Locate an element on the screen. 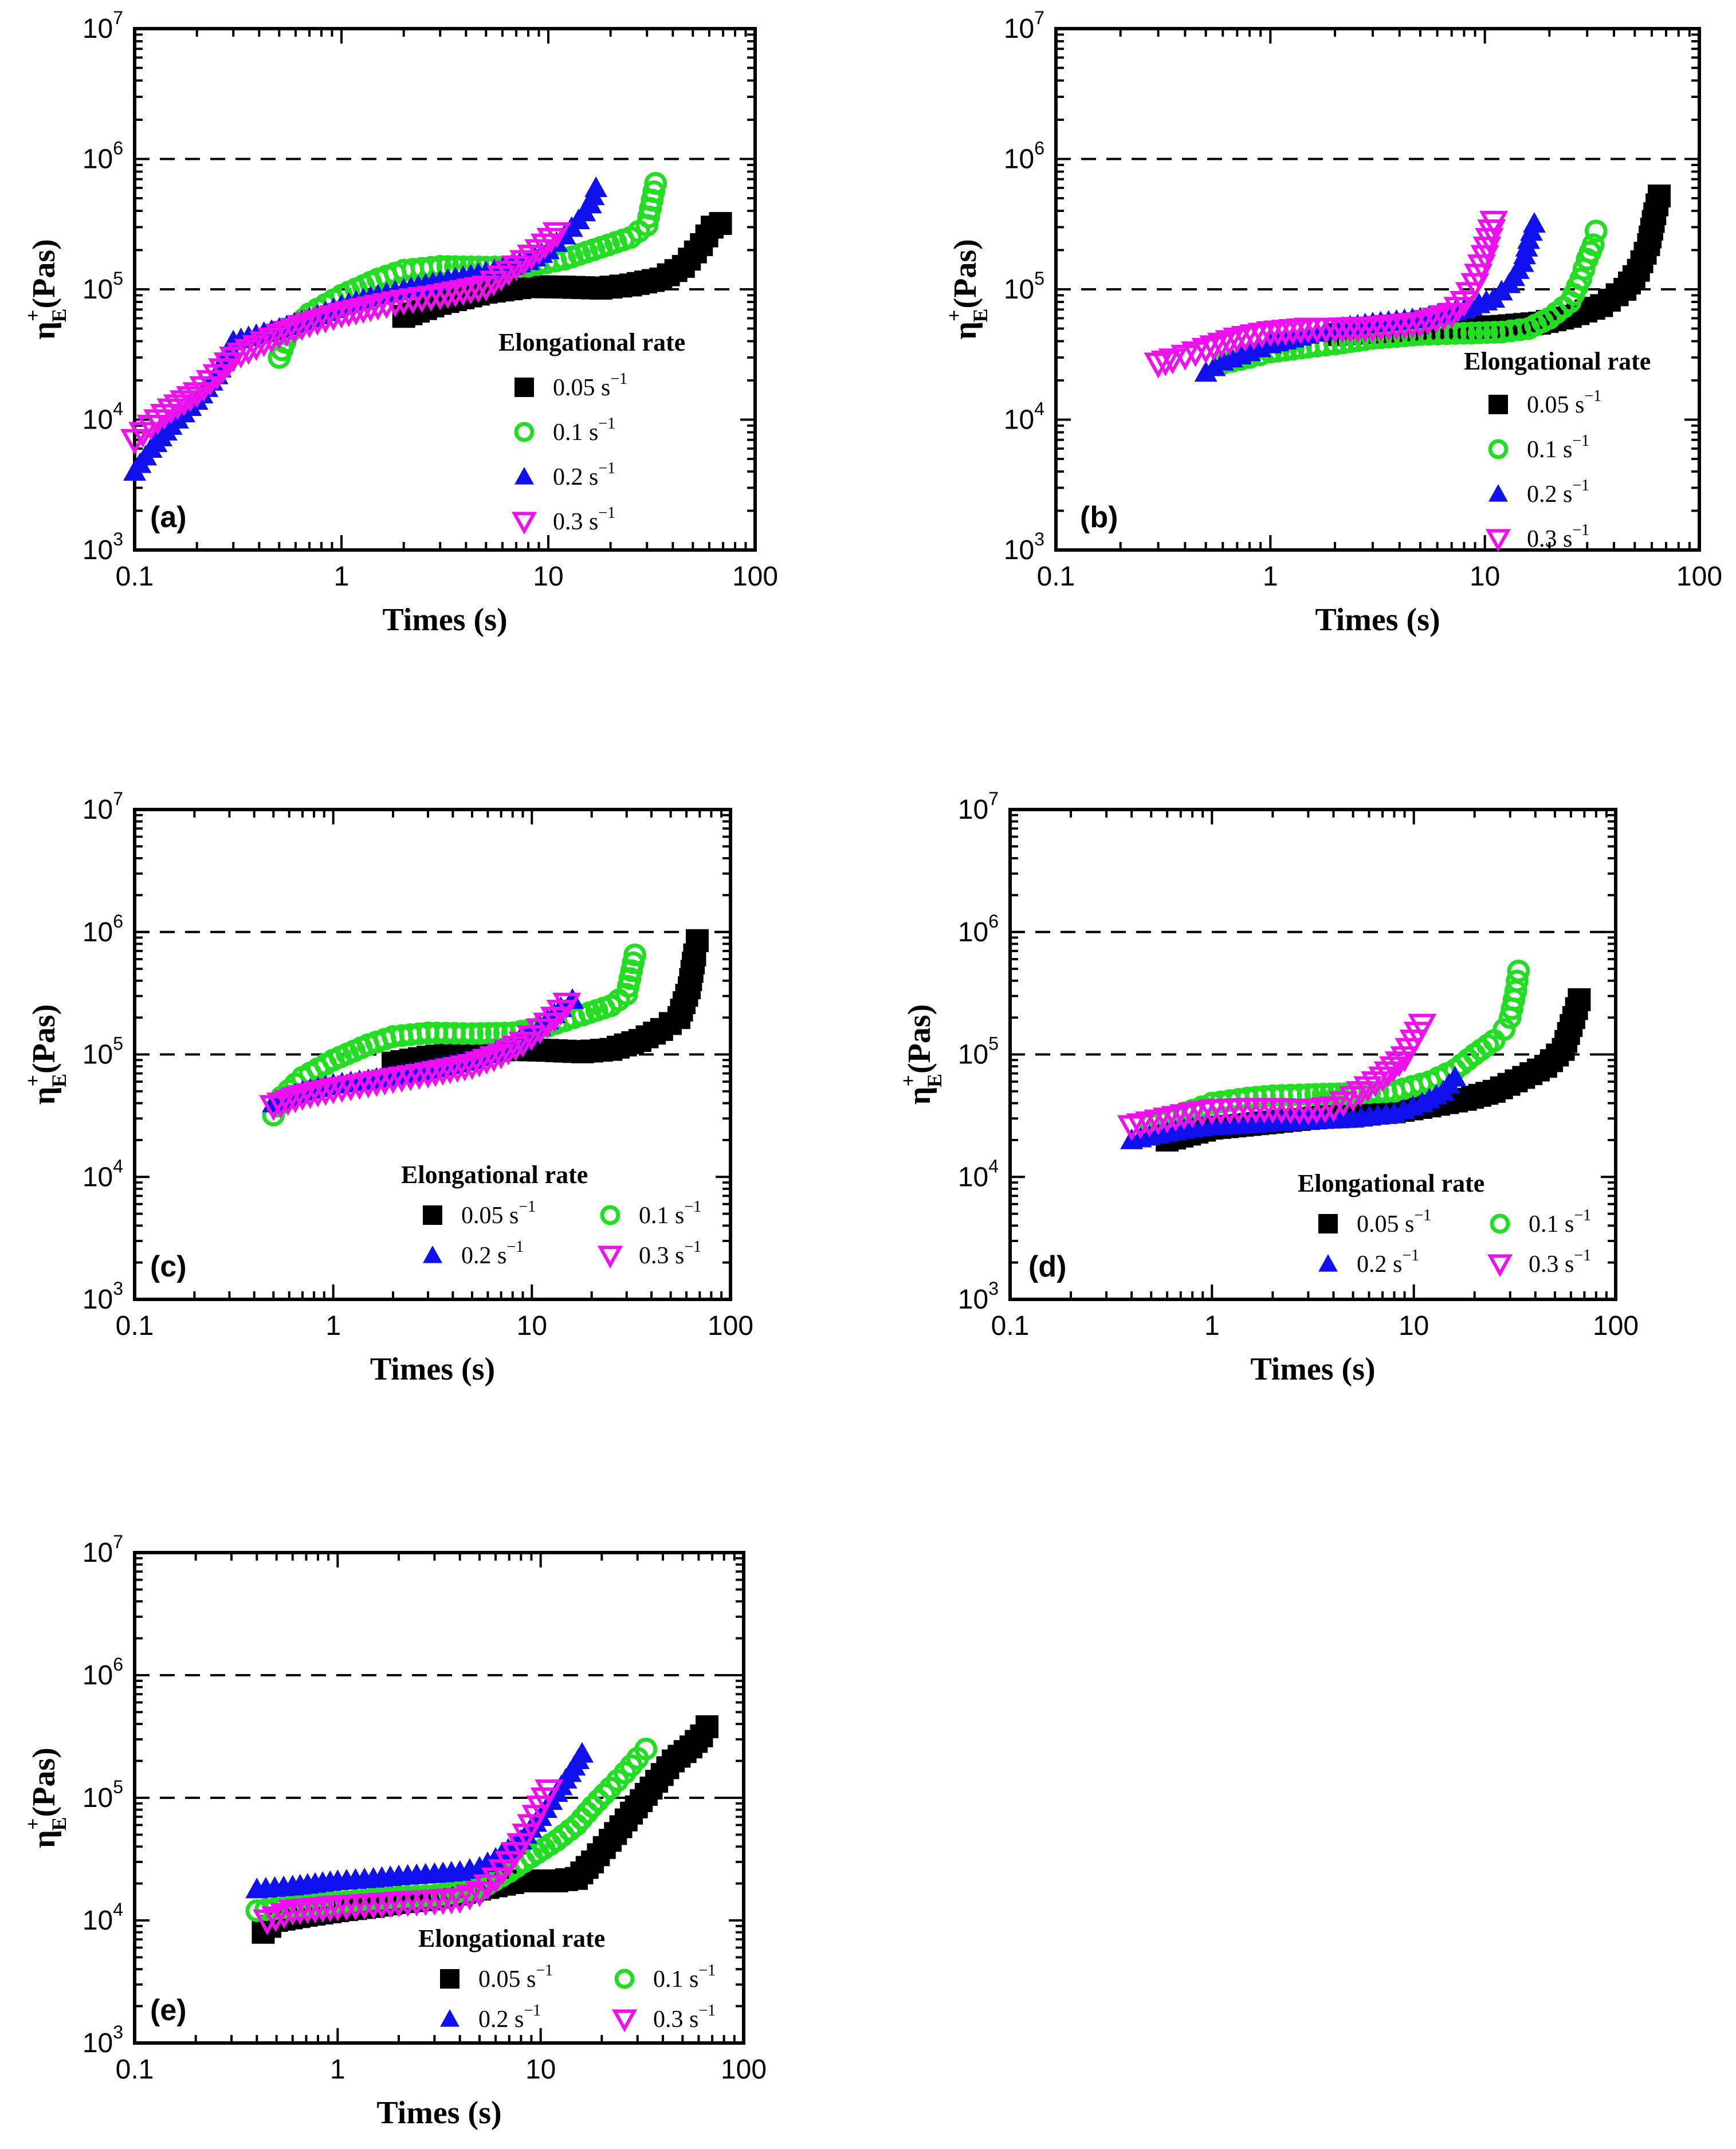 This screenshot has height=2149, width=1736. y-label-tail: (Pas) is located at coordinates (919, 1039).